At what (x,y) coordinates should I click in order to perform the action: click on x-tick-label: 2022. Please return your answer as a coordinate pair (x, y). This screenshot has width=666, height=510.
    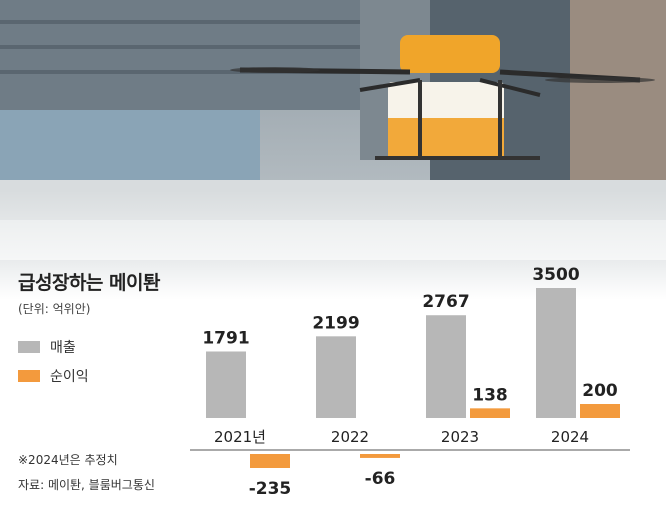
    Looking at the image, I should click on (350, 437).